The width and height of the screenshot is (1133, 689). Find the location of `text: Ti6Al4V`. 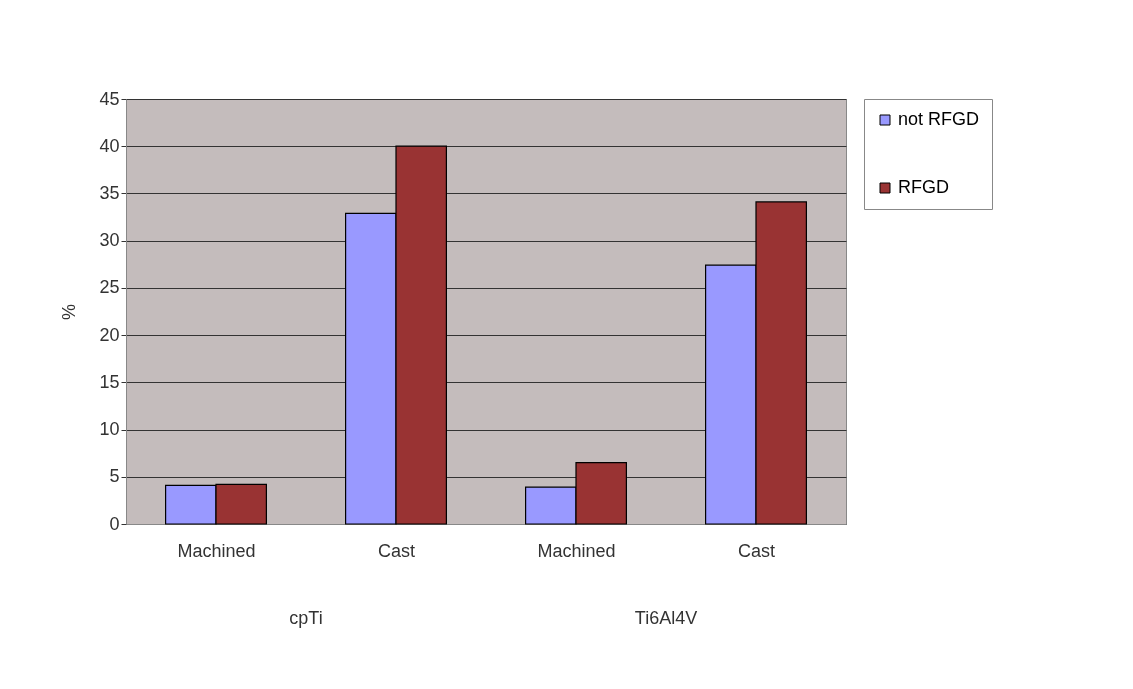

text: Ti6Al4V is located at coordinates (666, 618).